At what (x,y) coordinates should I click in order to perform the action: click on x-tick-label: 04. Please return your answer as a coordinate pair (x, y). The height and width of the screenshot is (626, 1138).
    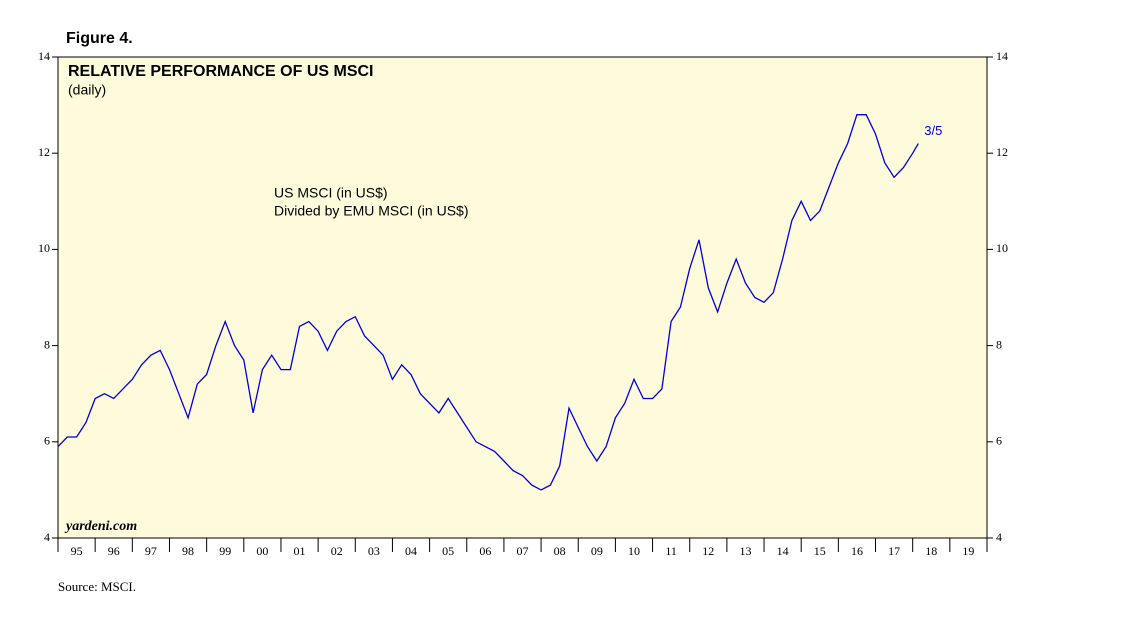
    Looking at the image, I should click on (411, 551).